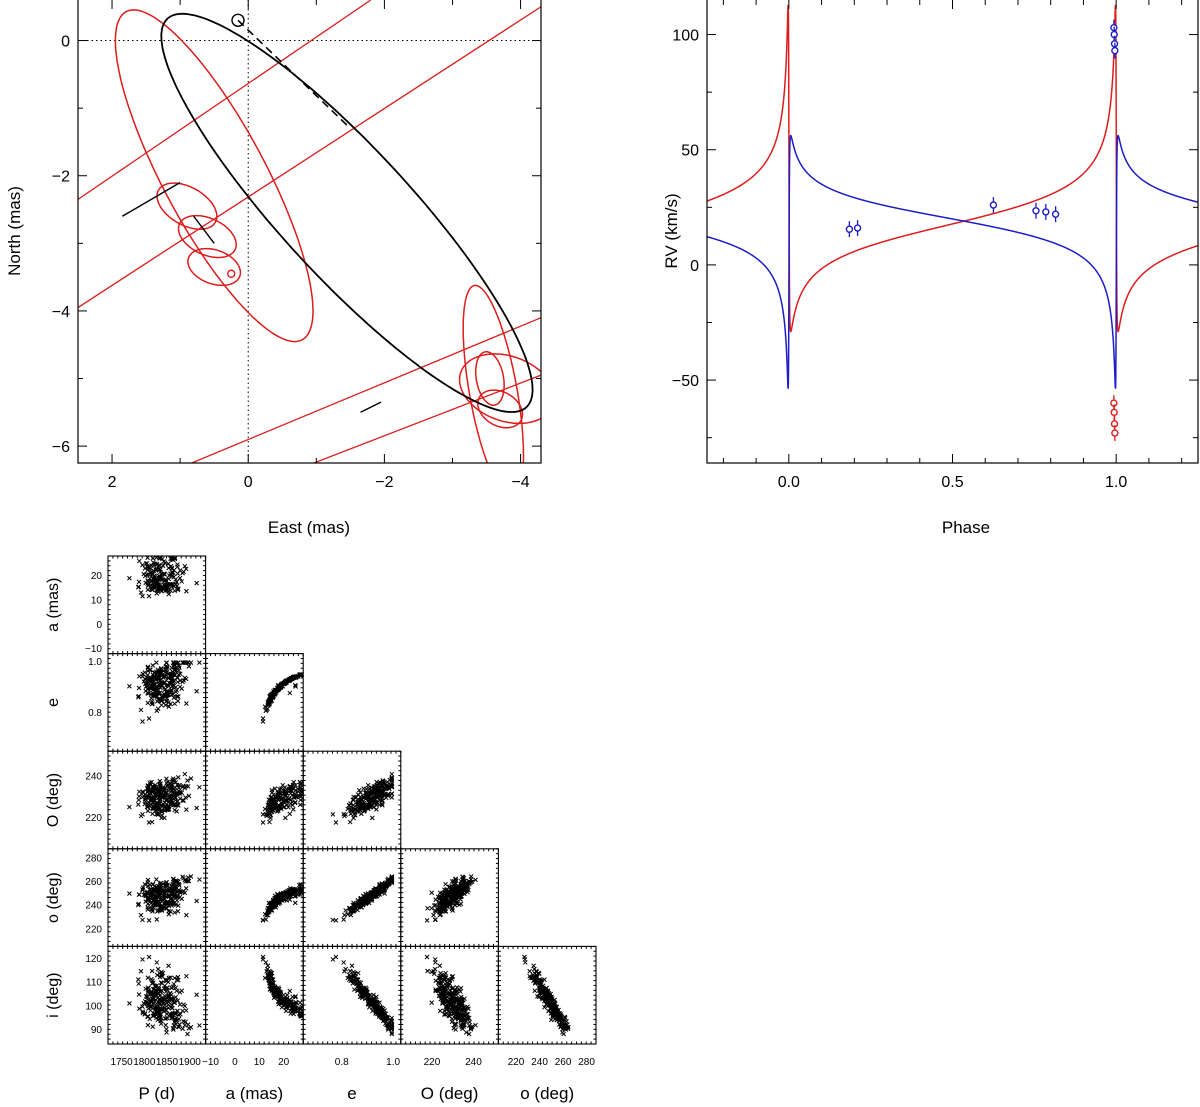 The height and width of the screenshot is (1107, 1200). I want to click on corner-x-tick-label: 280, so click(586, 1062).